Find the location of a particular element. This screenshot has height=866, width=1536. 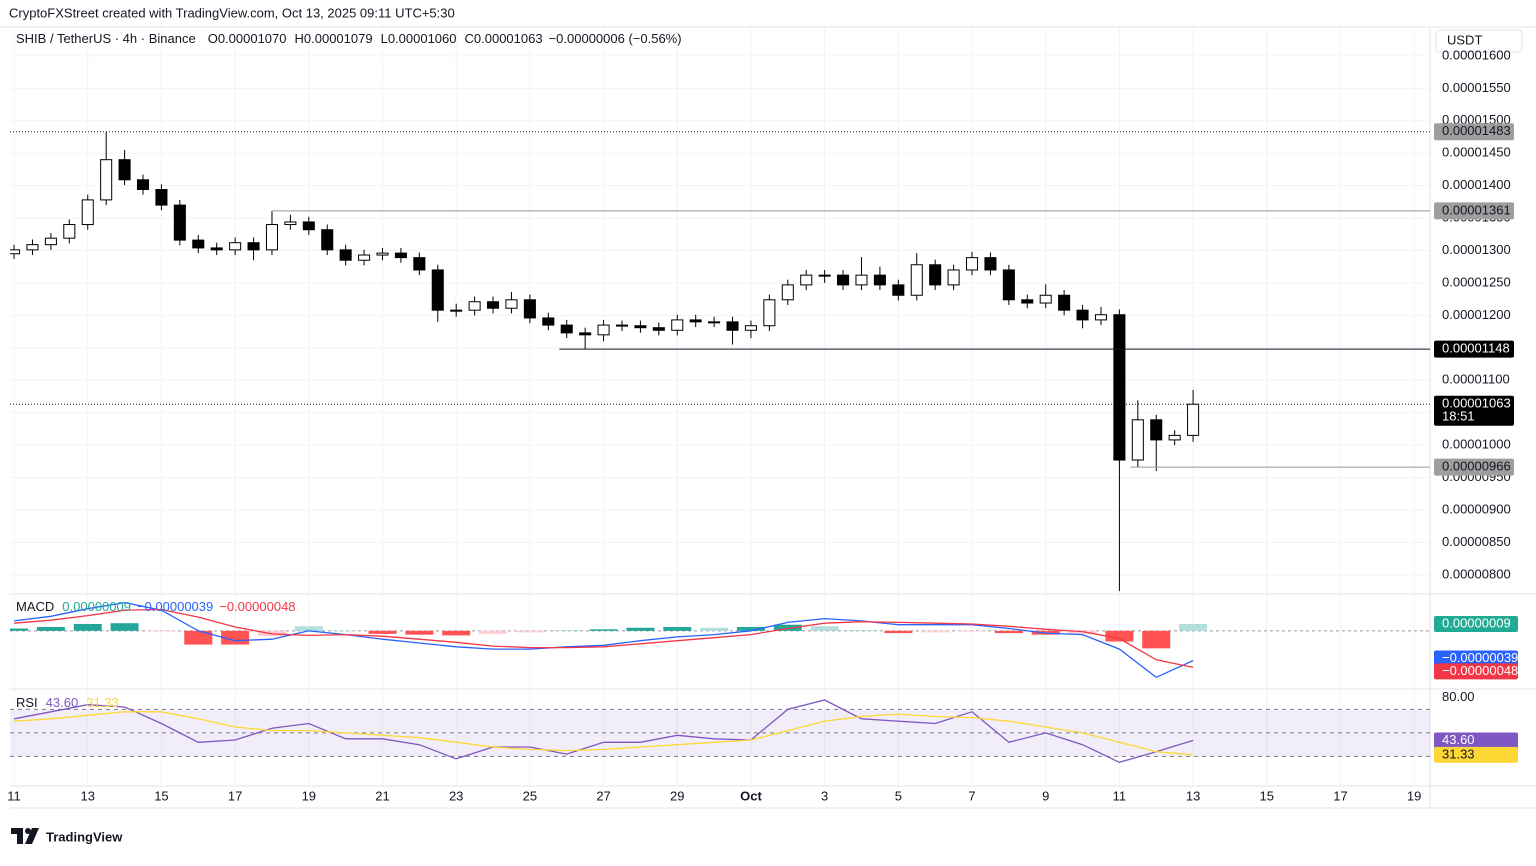

value-tag: 0.00000009 is located at coordinates (1476, 622).